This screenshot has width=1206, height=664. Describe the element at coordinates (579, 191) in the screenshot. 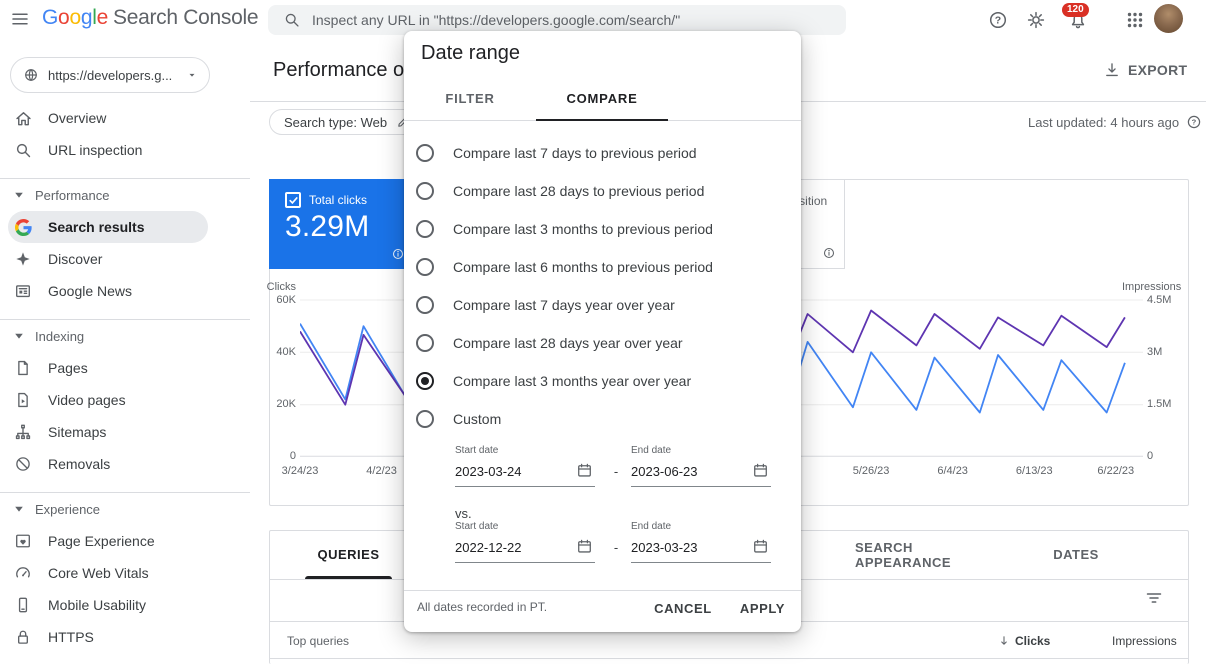

I see `option-label: Compare last 28 days to previous period` at that location.